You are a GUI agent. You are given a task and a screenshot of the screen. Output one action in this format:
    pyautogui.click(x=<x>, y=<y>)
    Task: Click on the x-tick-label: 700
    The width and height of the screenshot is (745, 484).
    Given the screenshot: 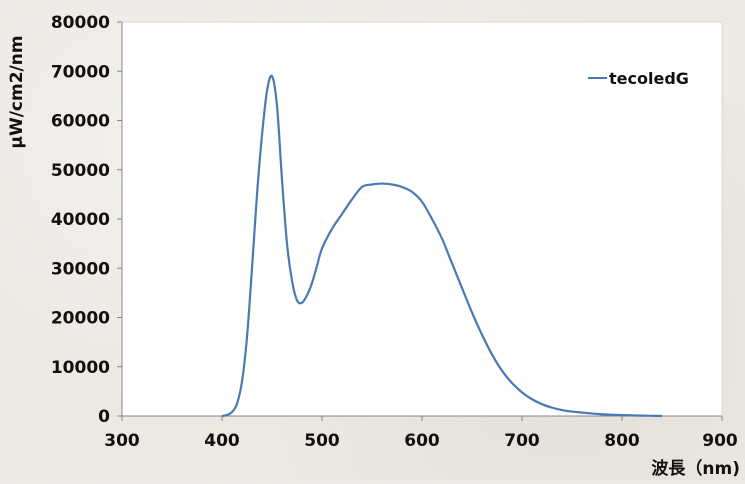 What is the action you would take?
    pyautogui.click(x=522, y=441)
    